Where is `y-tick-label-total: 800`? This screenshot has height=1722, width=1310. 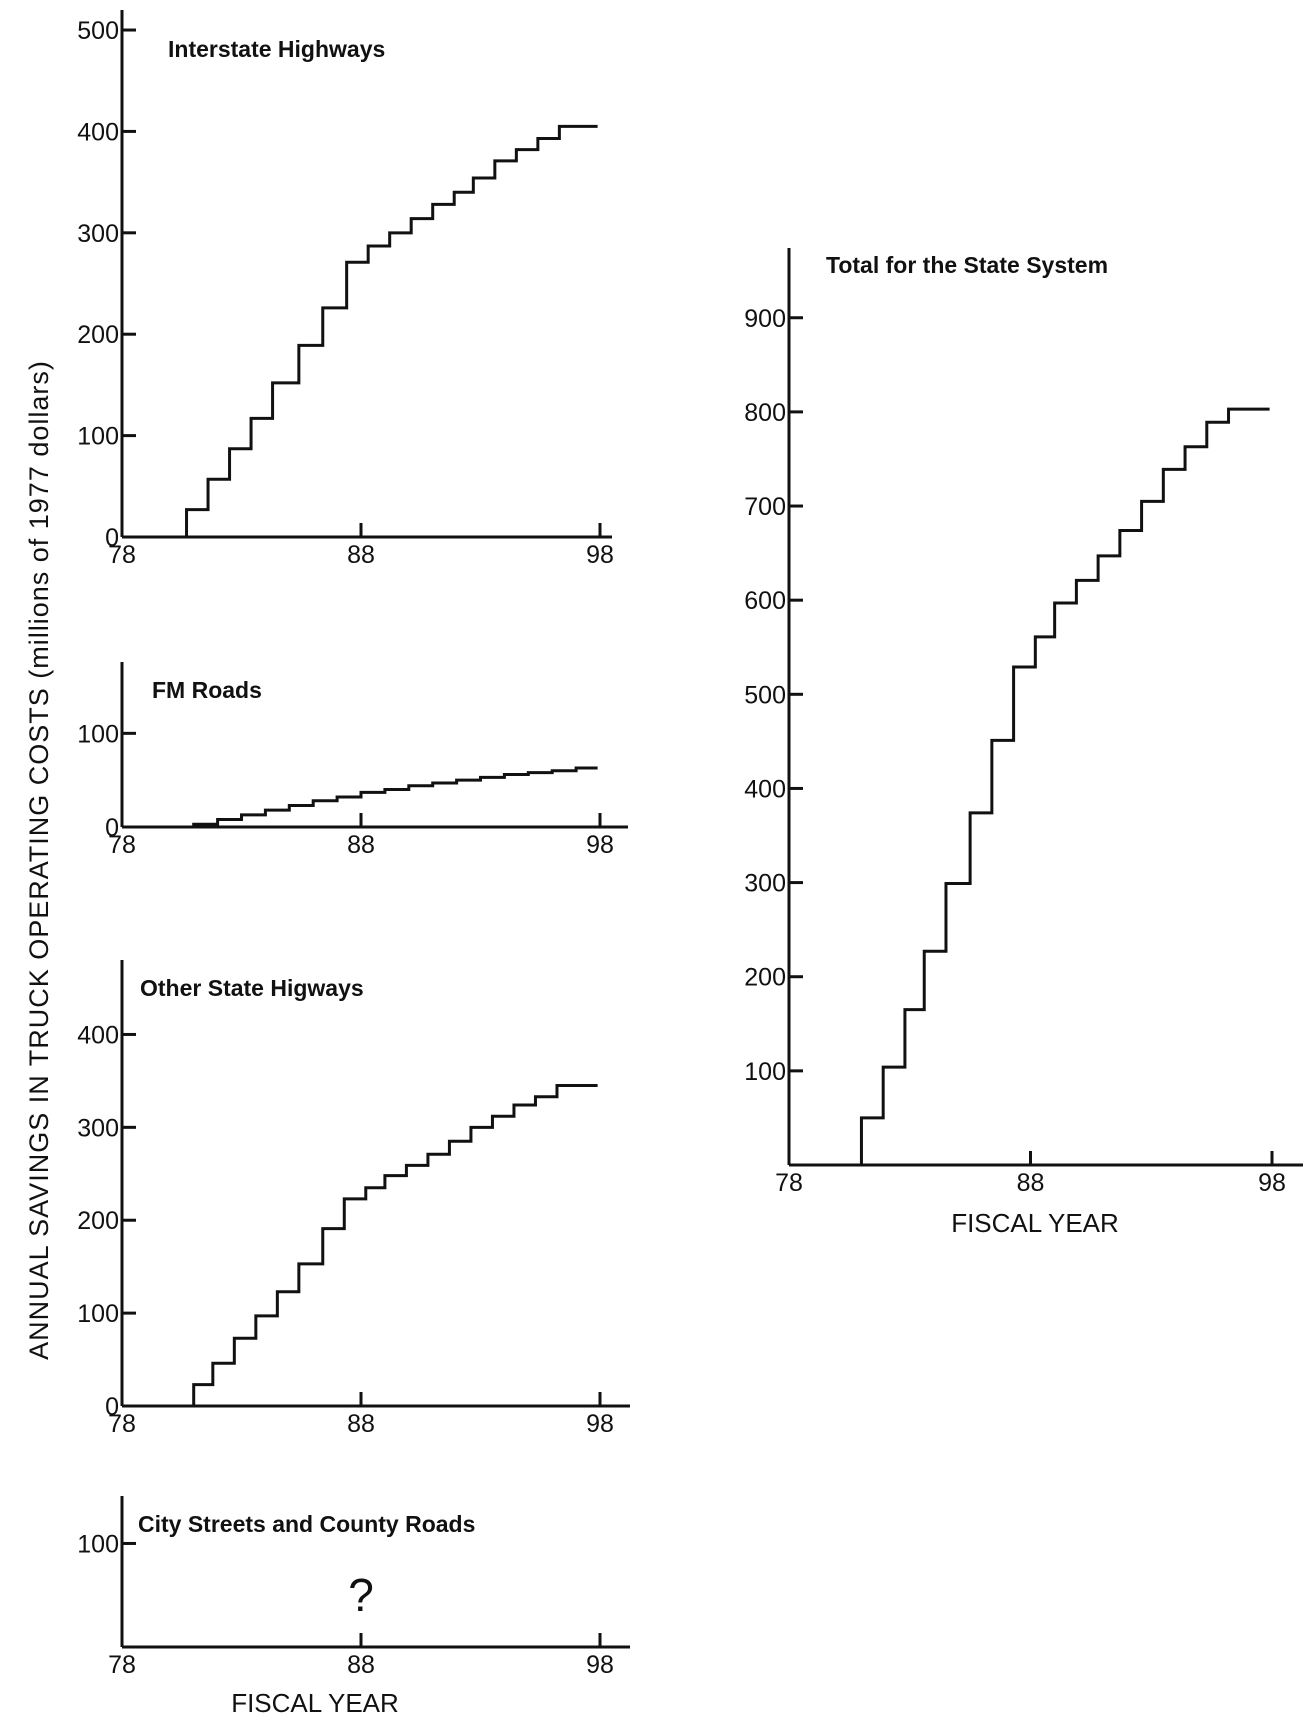
y-tick-label-total: 800 is located at coordinates (765, 413).